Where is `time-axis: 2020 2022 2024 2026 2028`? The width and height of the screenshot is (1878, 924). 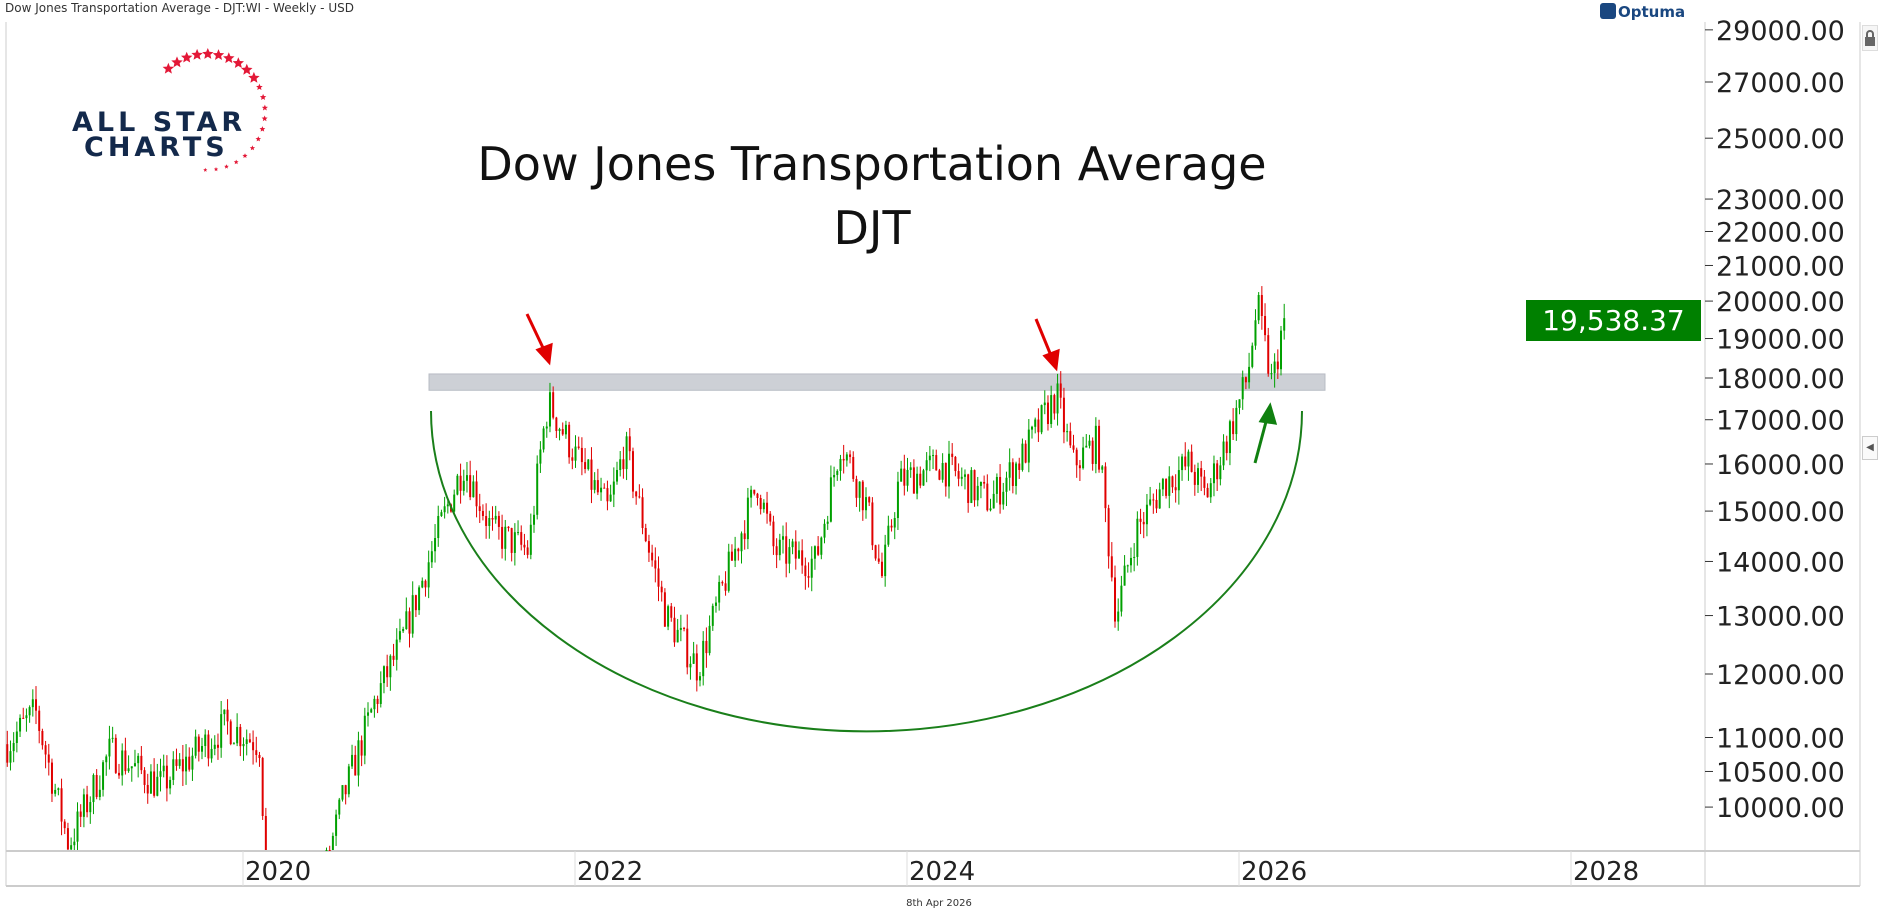 time-axis: 2020 2022 2024 2026 2028 is located at coordinates (940, 869).